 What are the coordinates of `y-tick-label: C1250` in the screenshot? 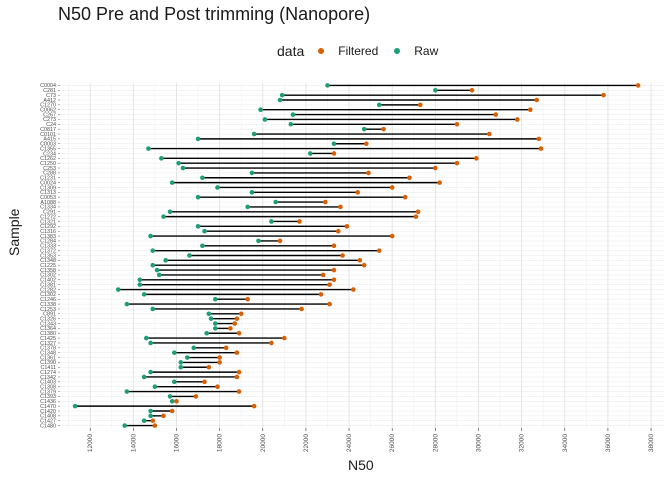 It's located at (48, 164).